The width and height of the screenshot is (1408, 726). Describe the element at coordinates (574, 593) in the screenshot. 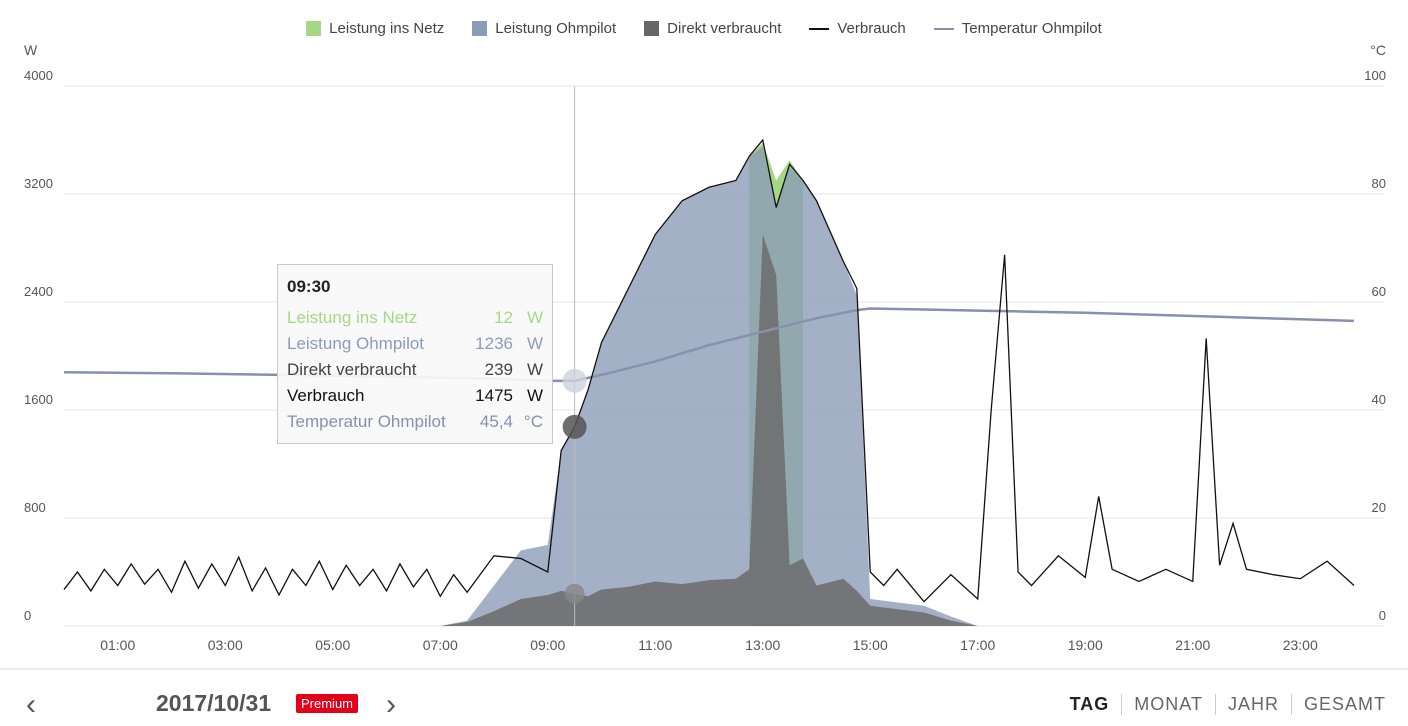

I see `hover-marker-direkt` at that location.